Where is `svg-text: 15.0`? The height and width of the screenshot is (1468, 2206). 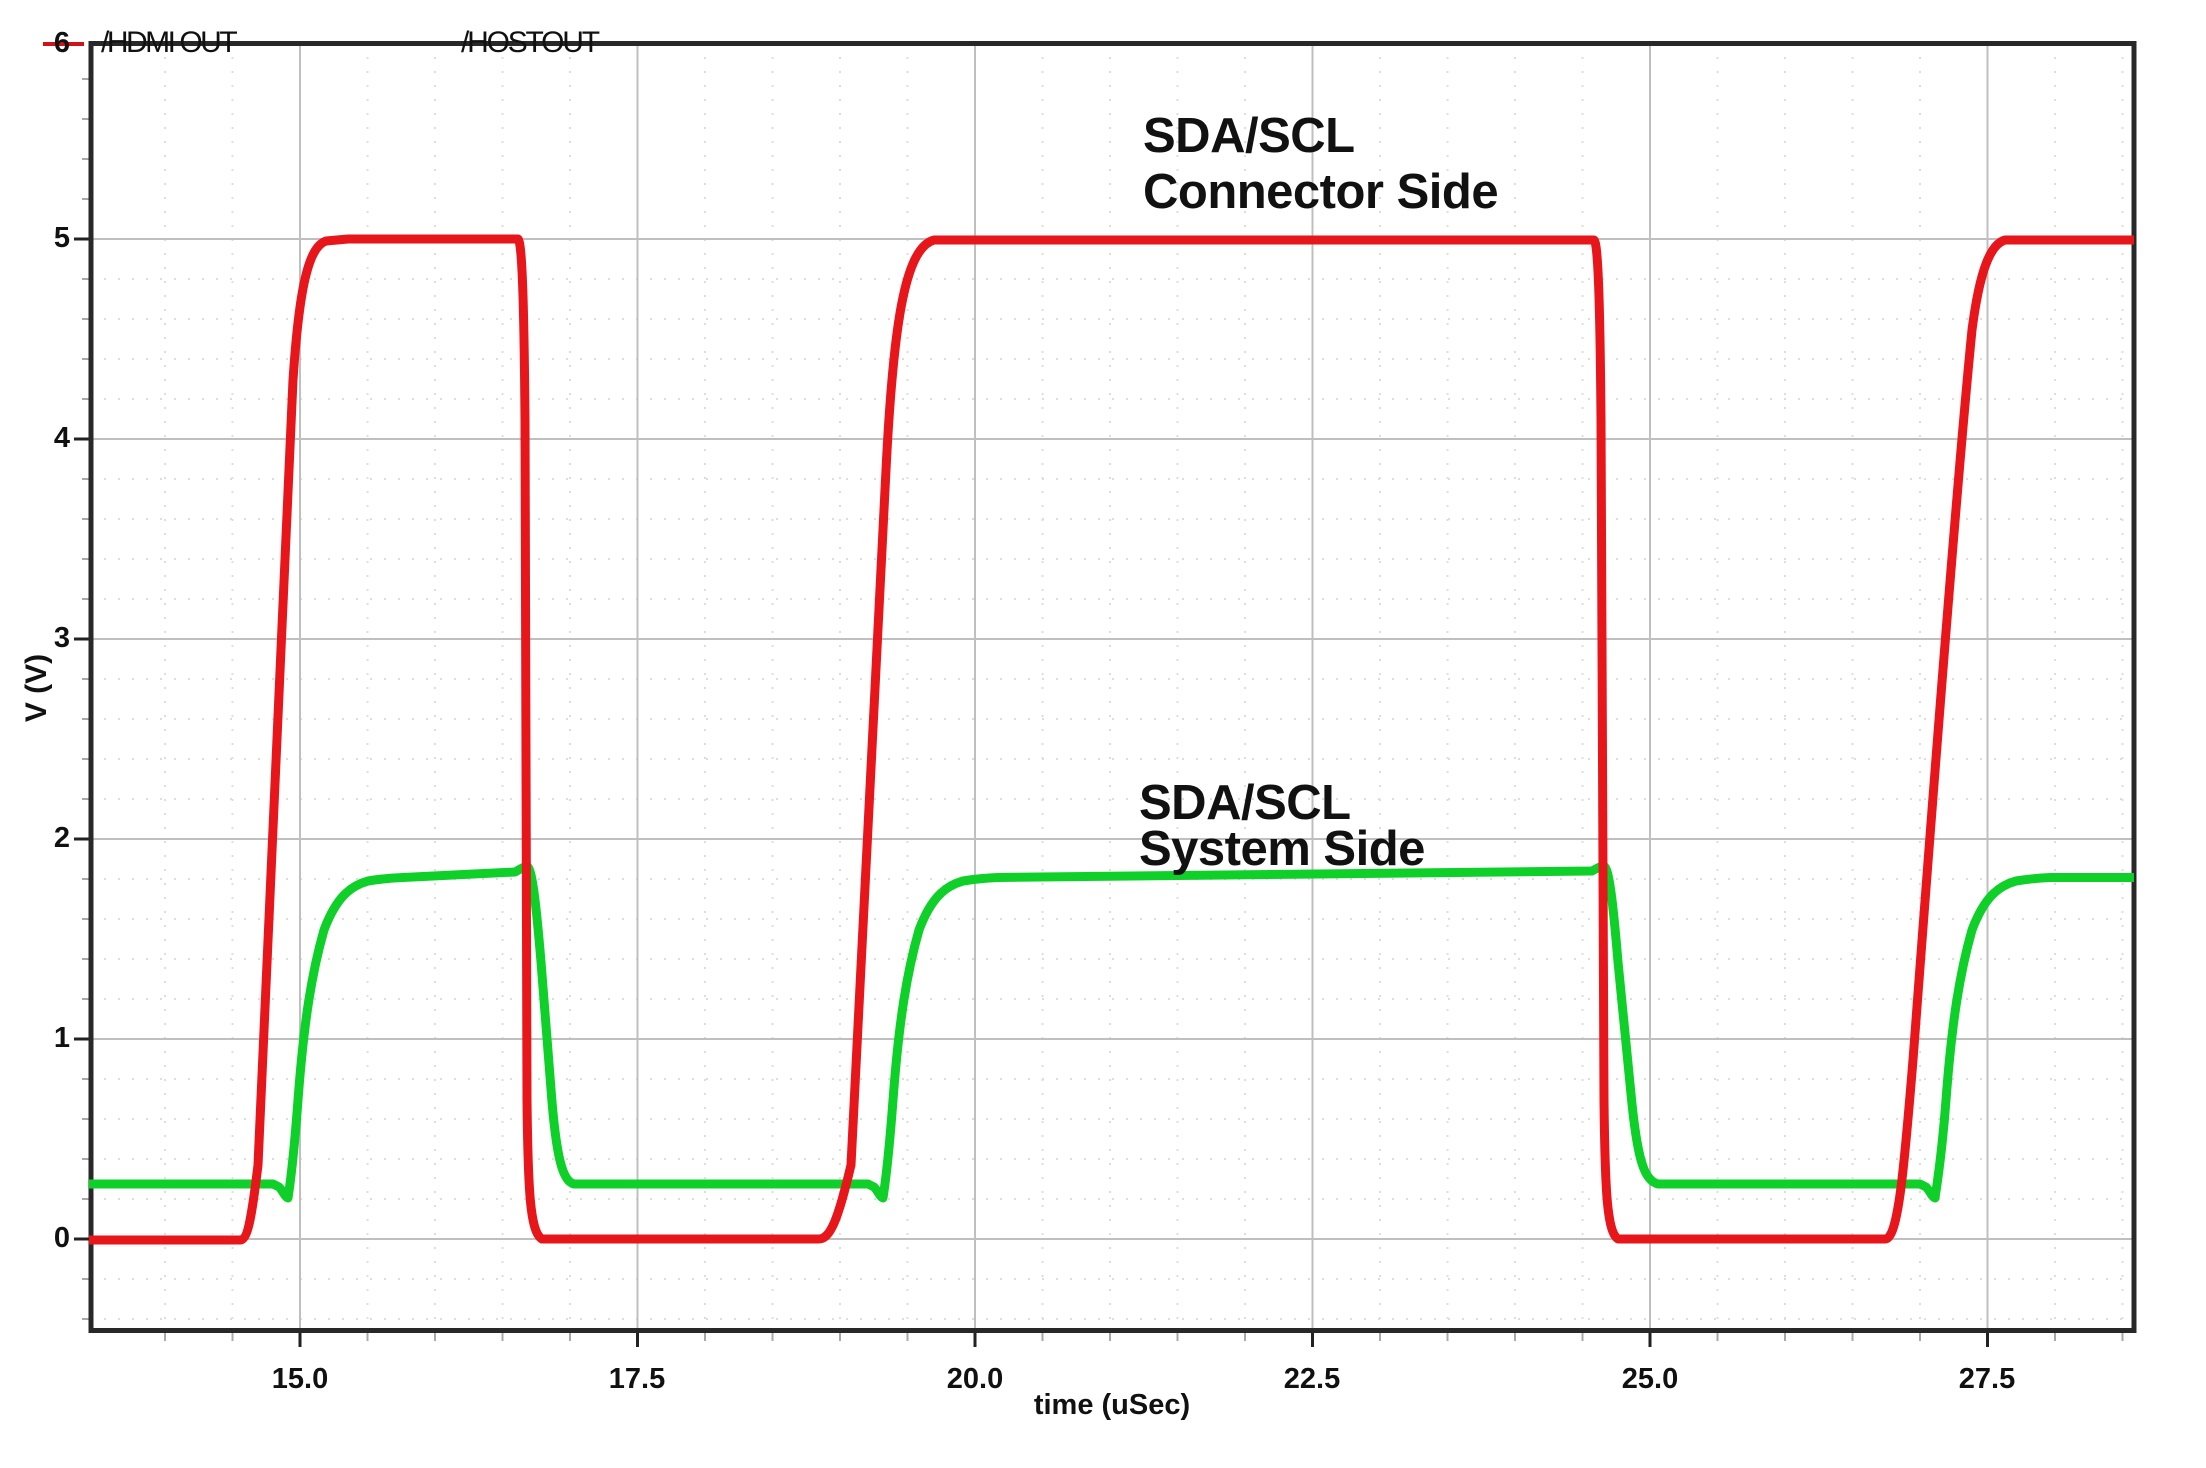 svg-text: 15.0 is located at coordinates (300, 1379).